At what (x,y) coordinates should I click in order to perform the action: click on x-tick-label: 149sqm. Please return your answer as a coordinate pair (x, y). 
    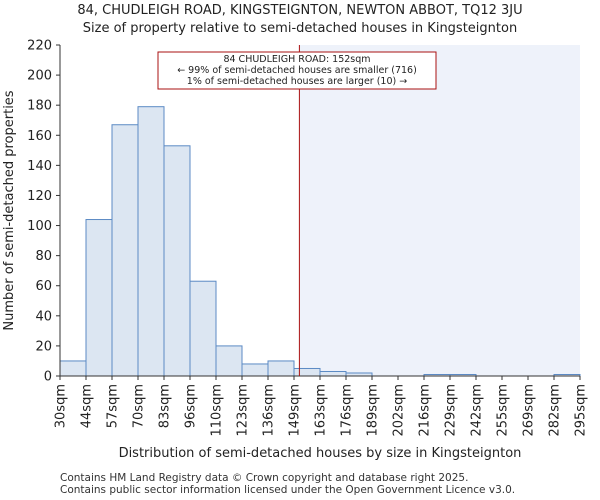
    Looking at the image, I should click on (295, 410).